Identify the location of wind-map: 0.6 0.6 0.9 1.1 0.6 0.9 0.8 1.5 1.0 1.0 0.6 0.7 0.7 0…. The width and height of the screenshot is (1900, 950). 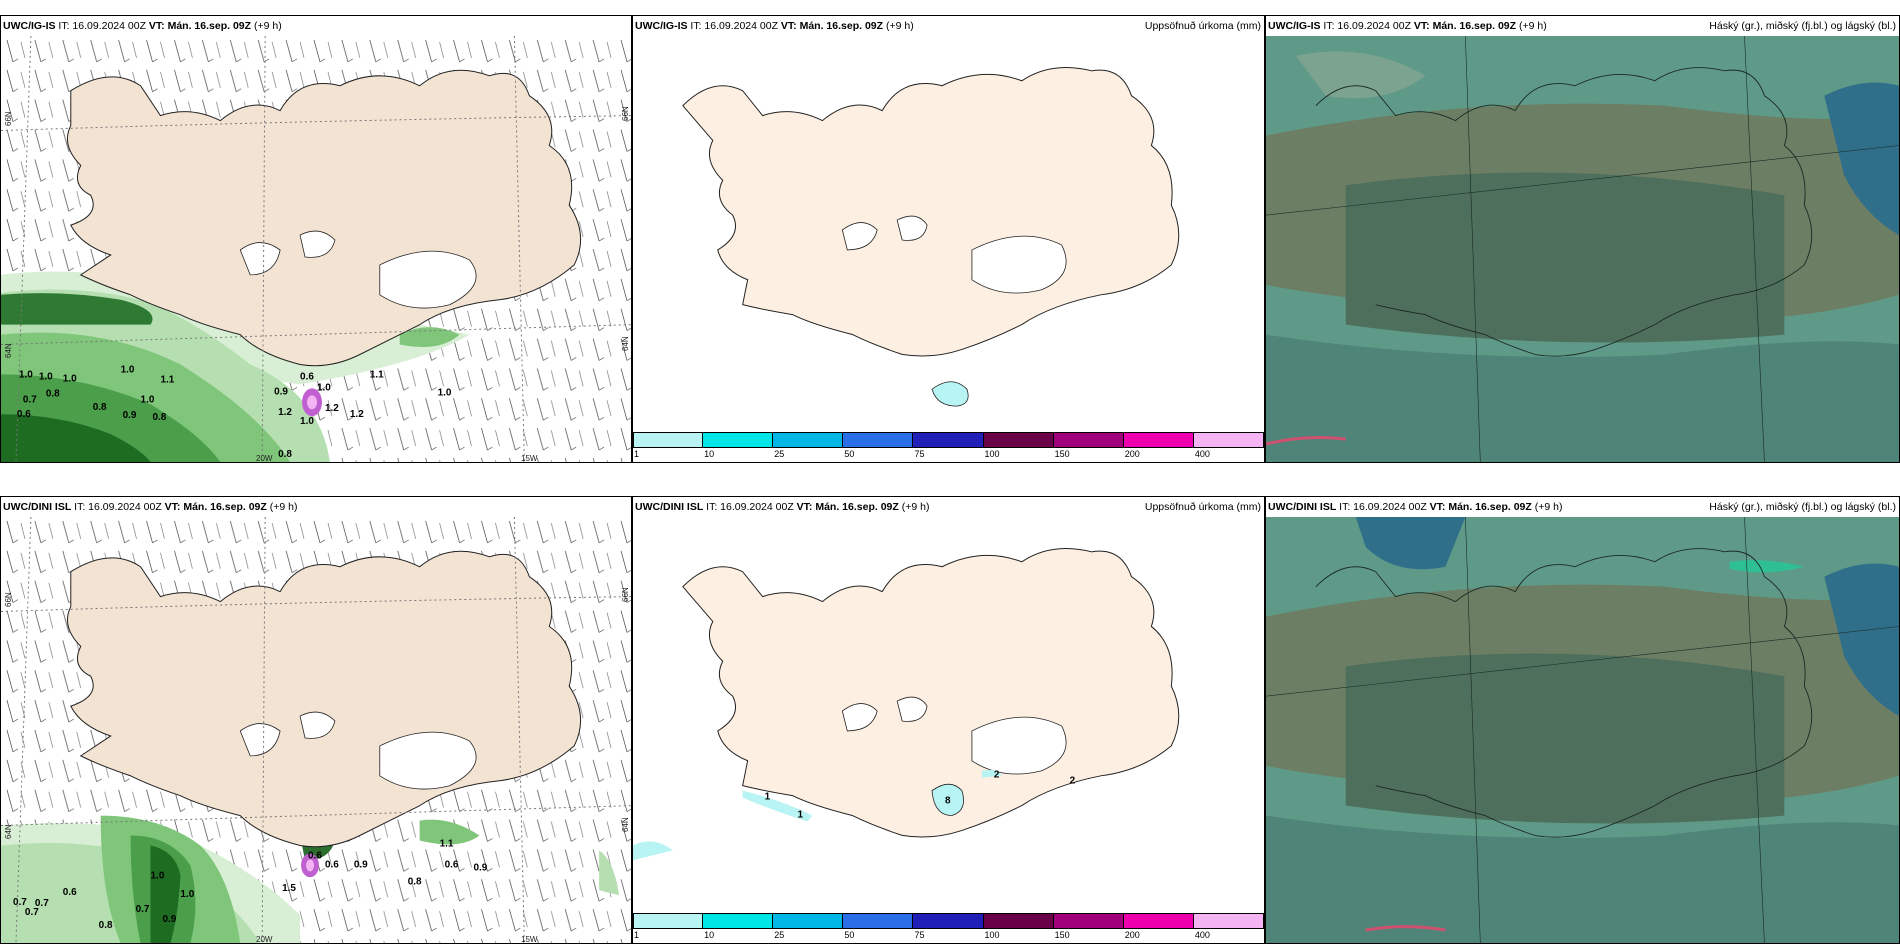
(316, 730).